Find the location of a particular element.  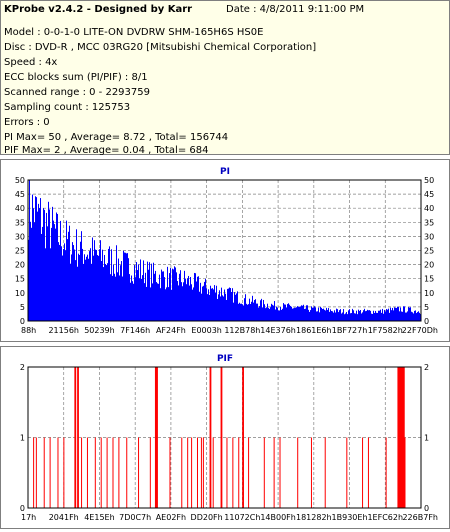

scan-date: Date : 4/8/2011 9:11:00 PM is located at coordinates (295, 9).